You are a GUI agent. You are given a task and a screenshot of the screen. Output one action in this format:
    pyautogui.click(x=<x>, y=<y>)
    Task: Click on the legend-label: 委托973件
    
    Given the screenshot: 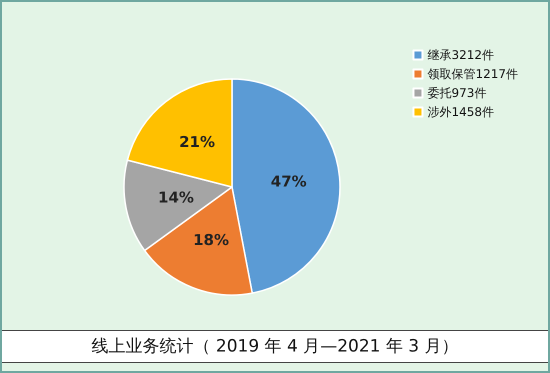 What is the action you would take?
    pyautogui.click(x=456, y=93)
    